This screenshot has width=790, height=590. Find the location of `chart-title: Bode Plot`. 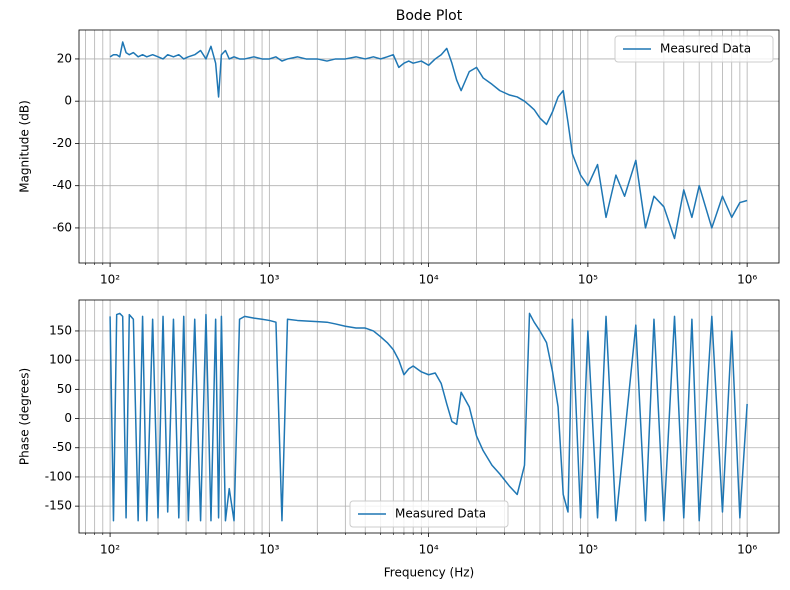

chart-title: Bode Plot is located at coordinates (429, 16).